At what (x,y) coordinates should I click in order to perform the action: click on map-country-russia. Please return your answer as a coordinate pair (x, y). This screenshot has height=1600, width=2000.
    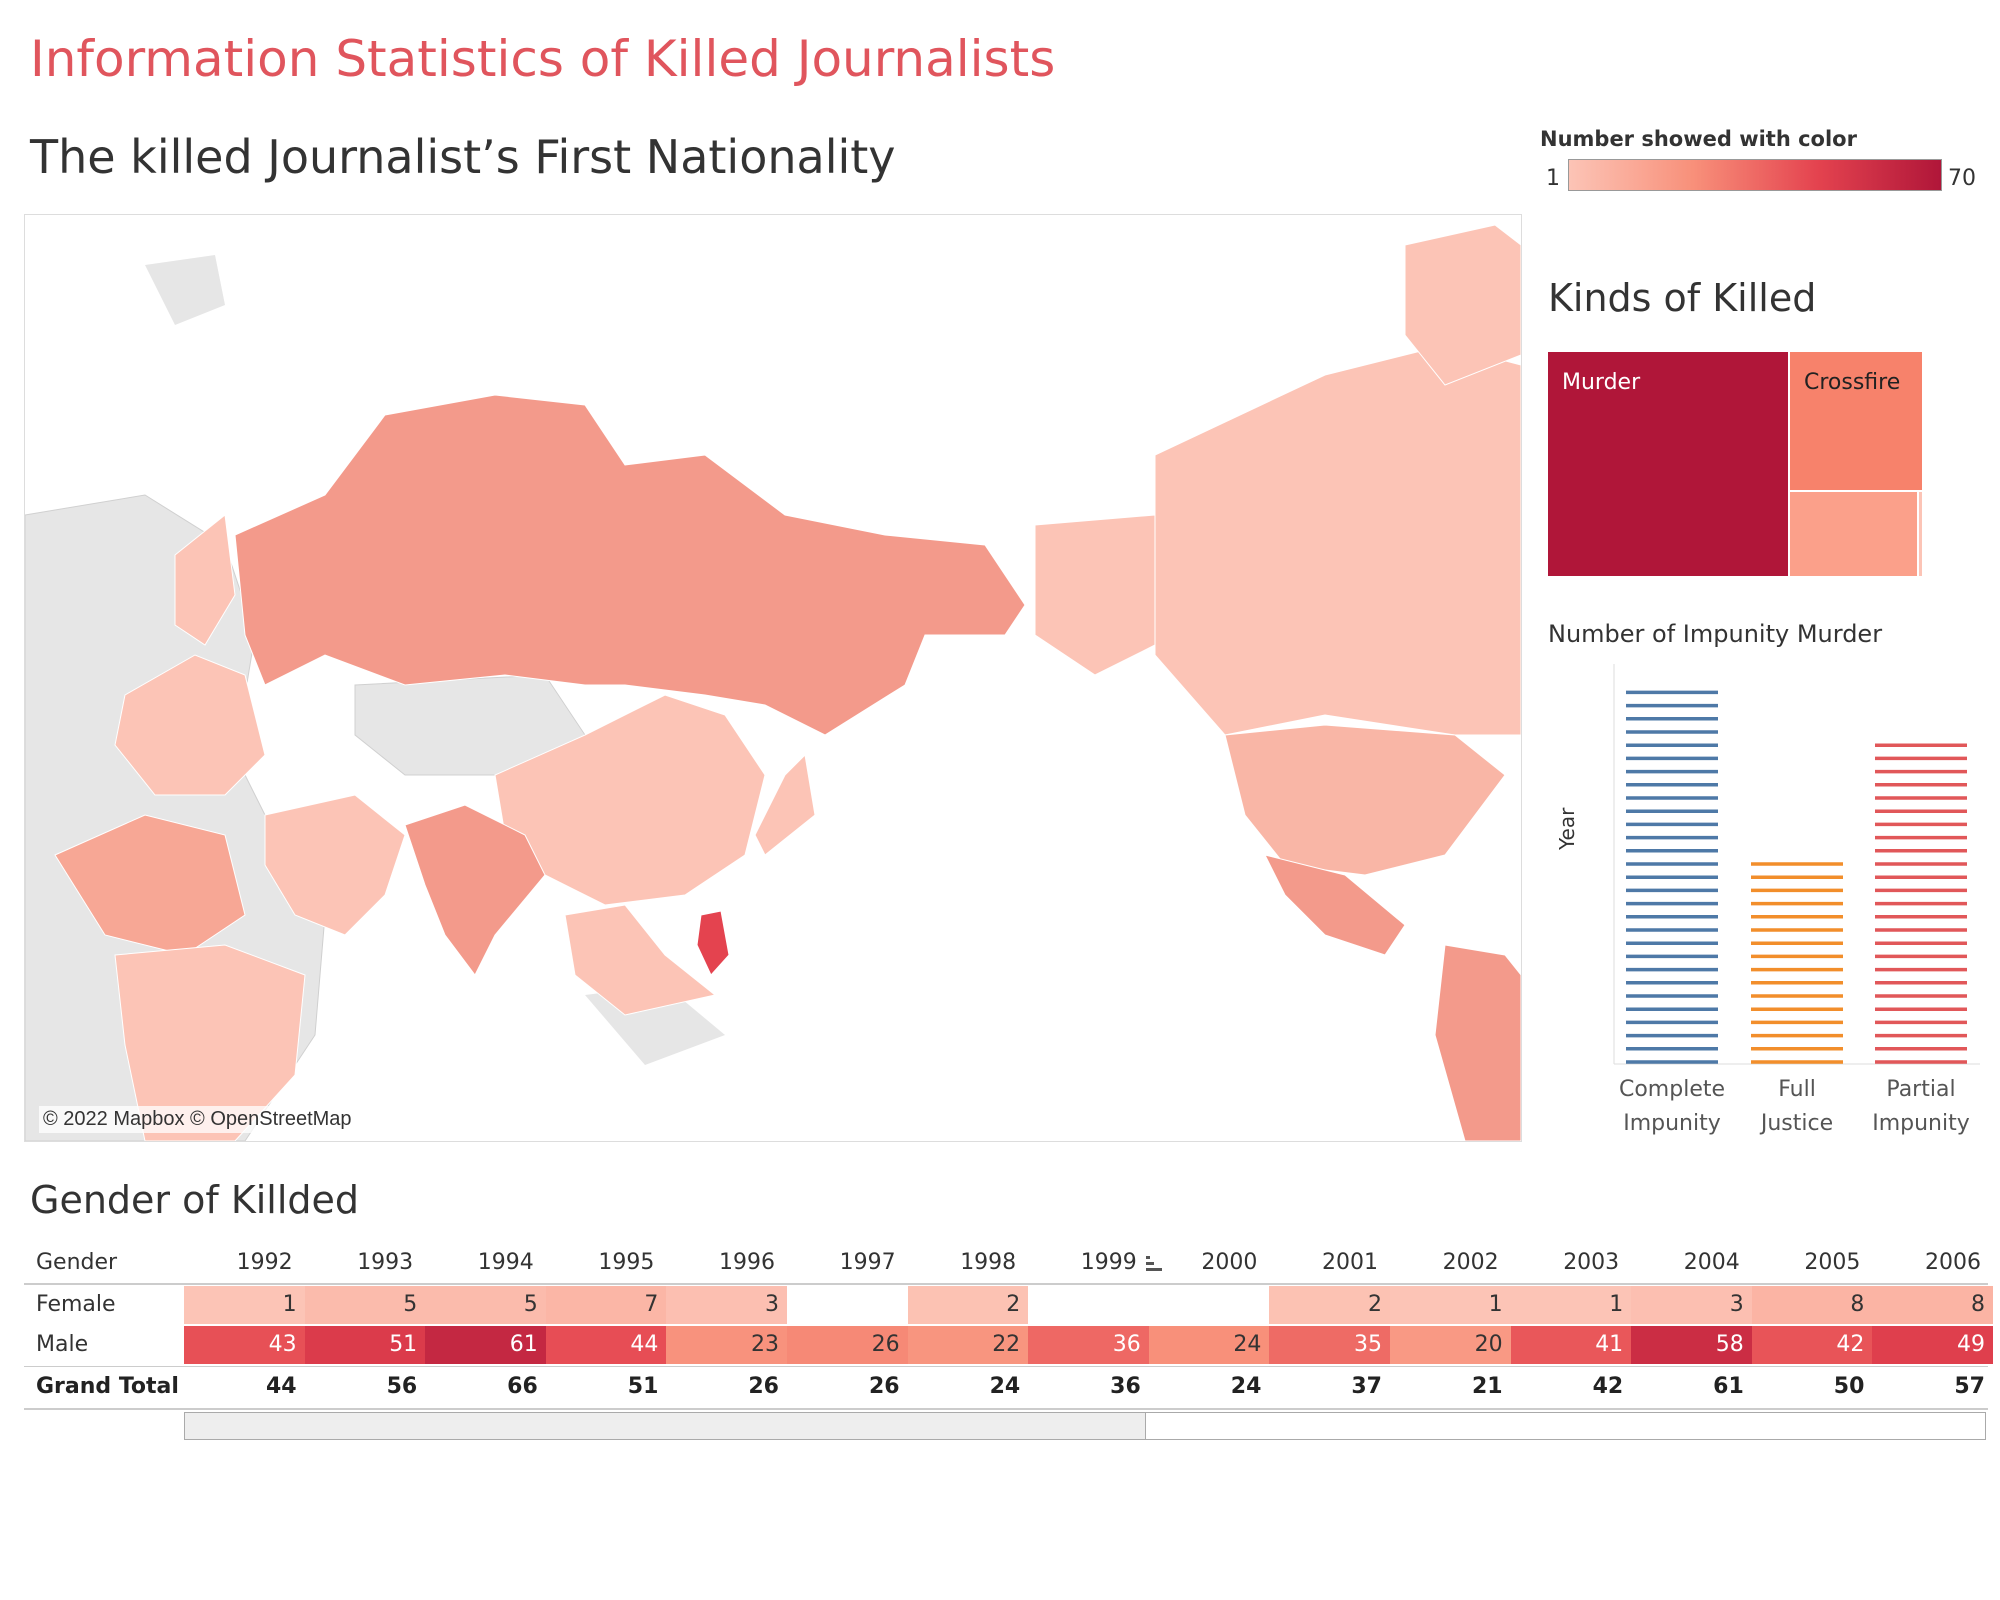
    Looking at the image, I should click on (630, 565).